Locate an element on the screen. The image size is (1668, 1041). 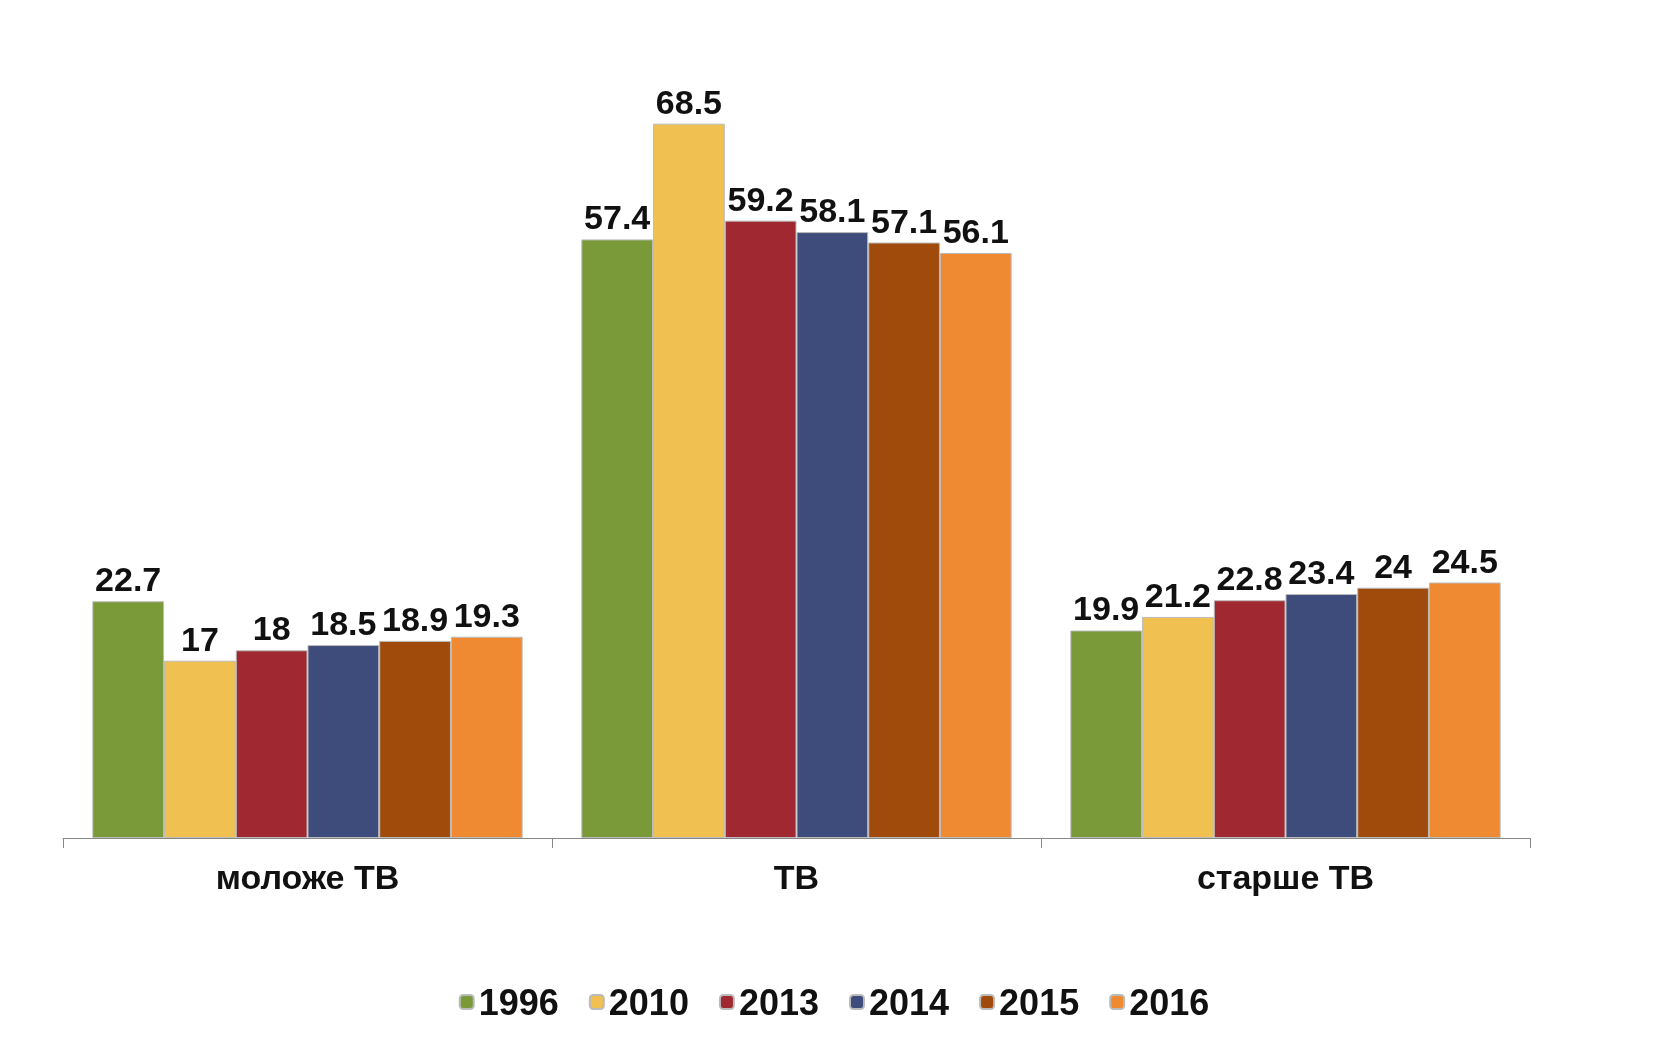
data-label: 18.9 is located at coordinates (415, 618).